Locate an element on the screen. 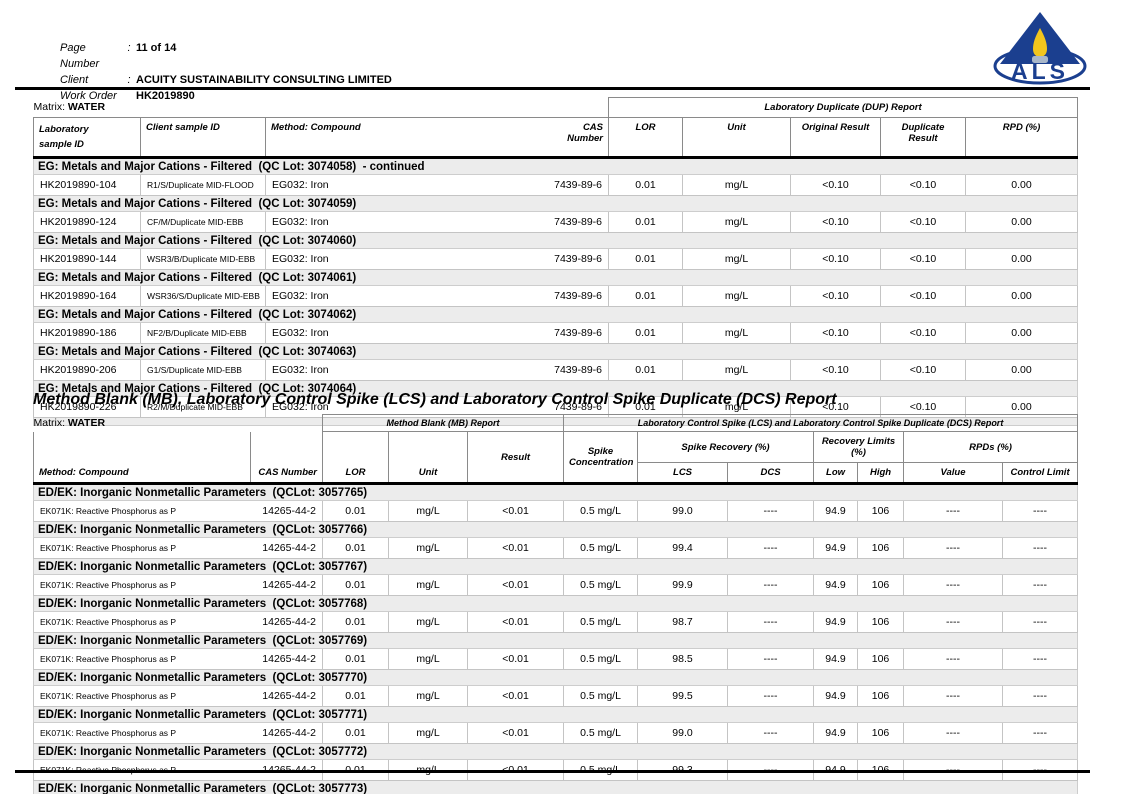 The width and height of the screenshot is (1122, 794). cell-dcs: ---- is located at coordinates (771, 585).